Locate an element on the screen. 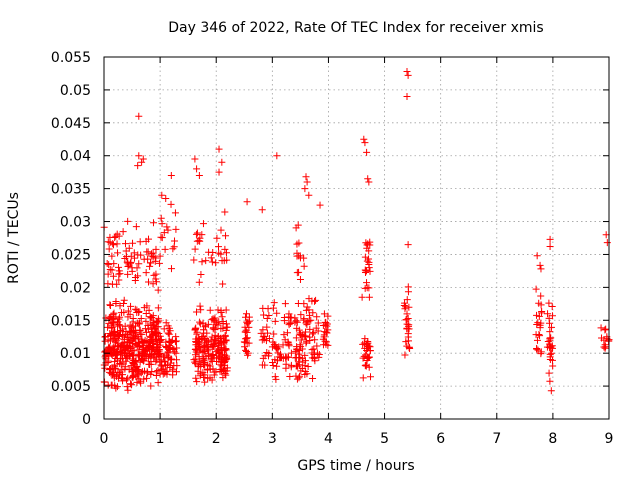 This screenshot has height=480, width=640. x-tick-label: 8 is located at coordinates (552, 439).